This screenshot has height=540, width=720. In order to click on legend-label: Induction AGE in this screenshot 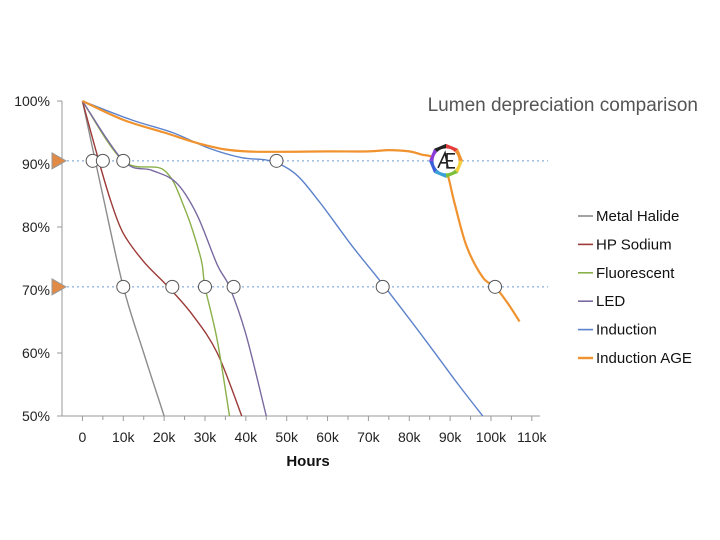, I will do `click(644, 358)`.